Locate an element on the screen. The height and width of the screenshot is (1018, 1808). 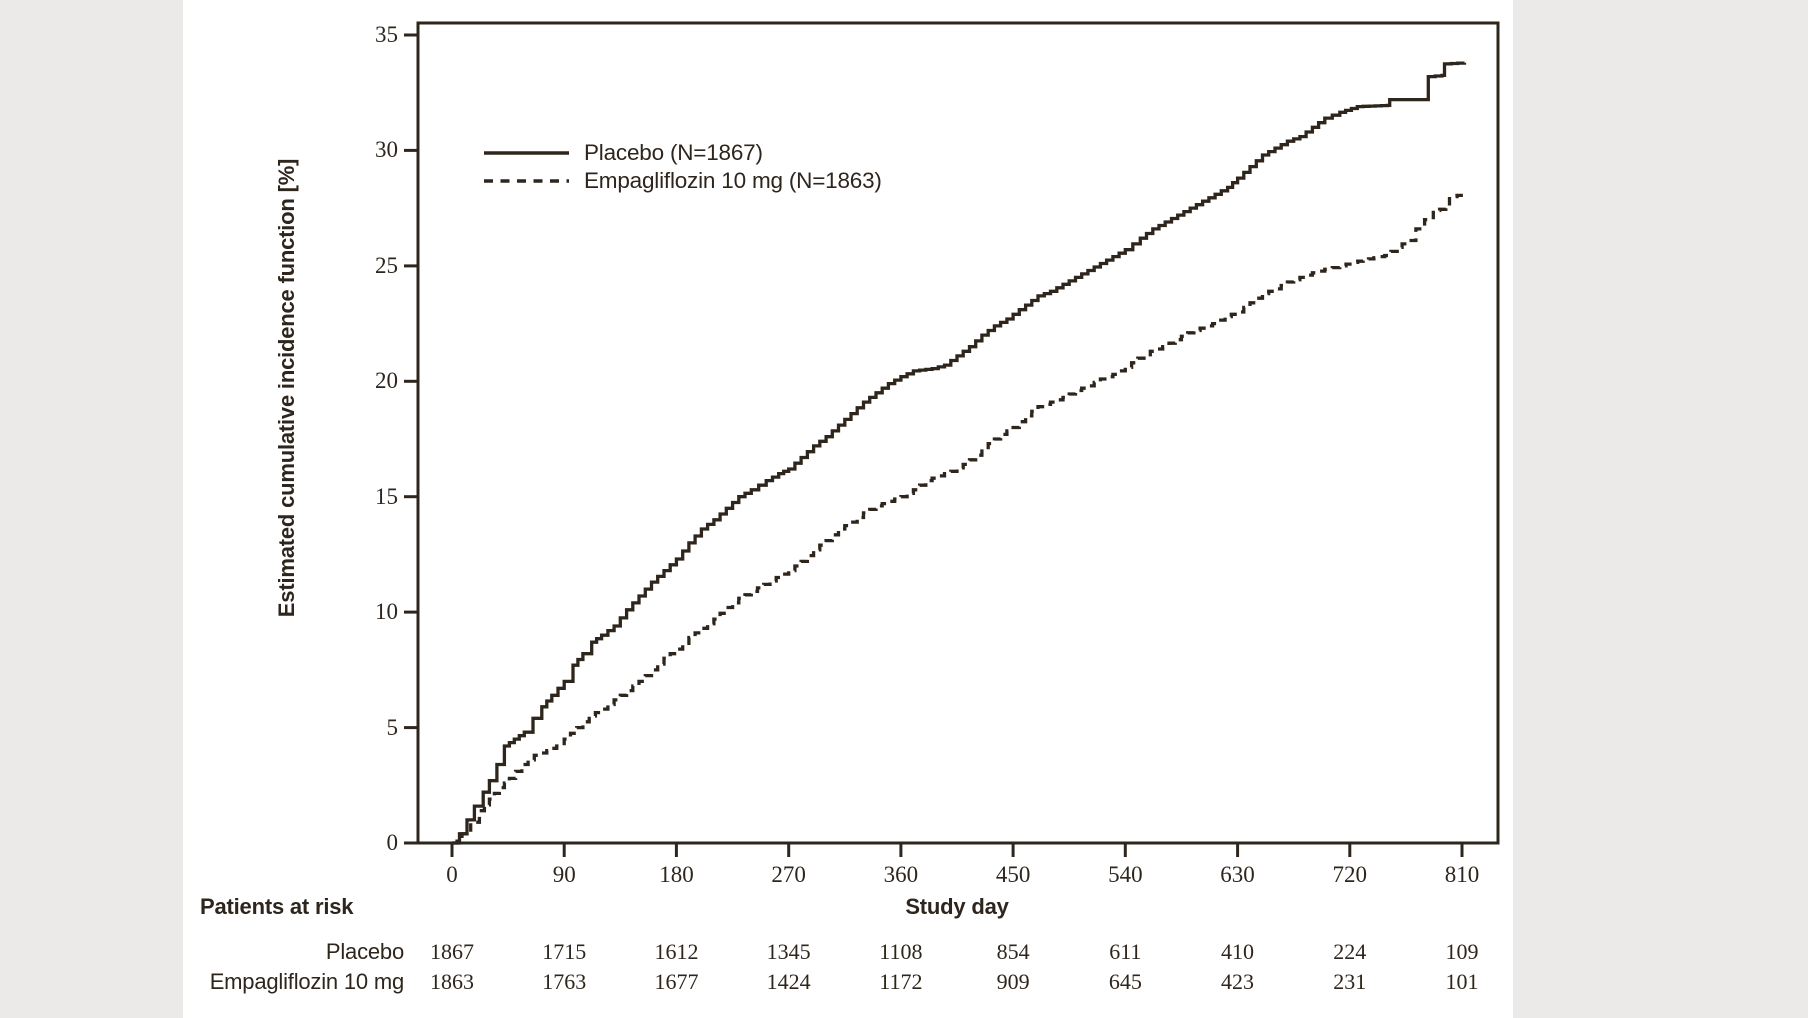
x-tick-label: 270 is located at coordinates (788, 874).